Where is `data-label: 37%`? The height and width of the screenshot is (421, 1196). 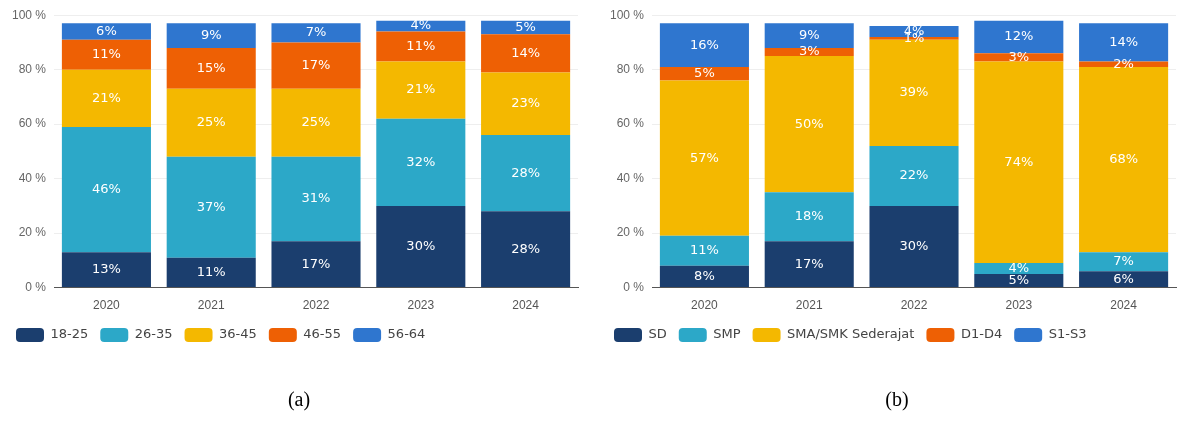
data-label: 37% is located at coordinates (211, 206).